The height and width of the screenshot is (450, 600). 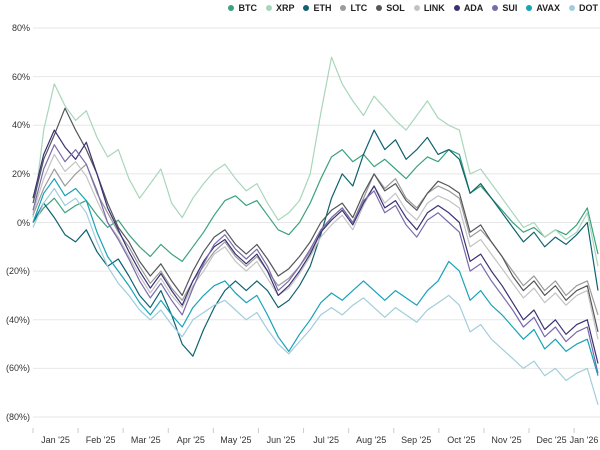 I want to click on legend-dot-sol, so click(x=379, y=8).